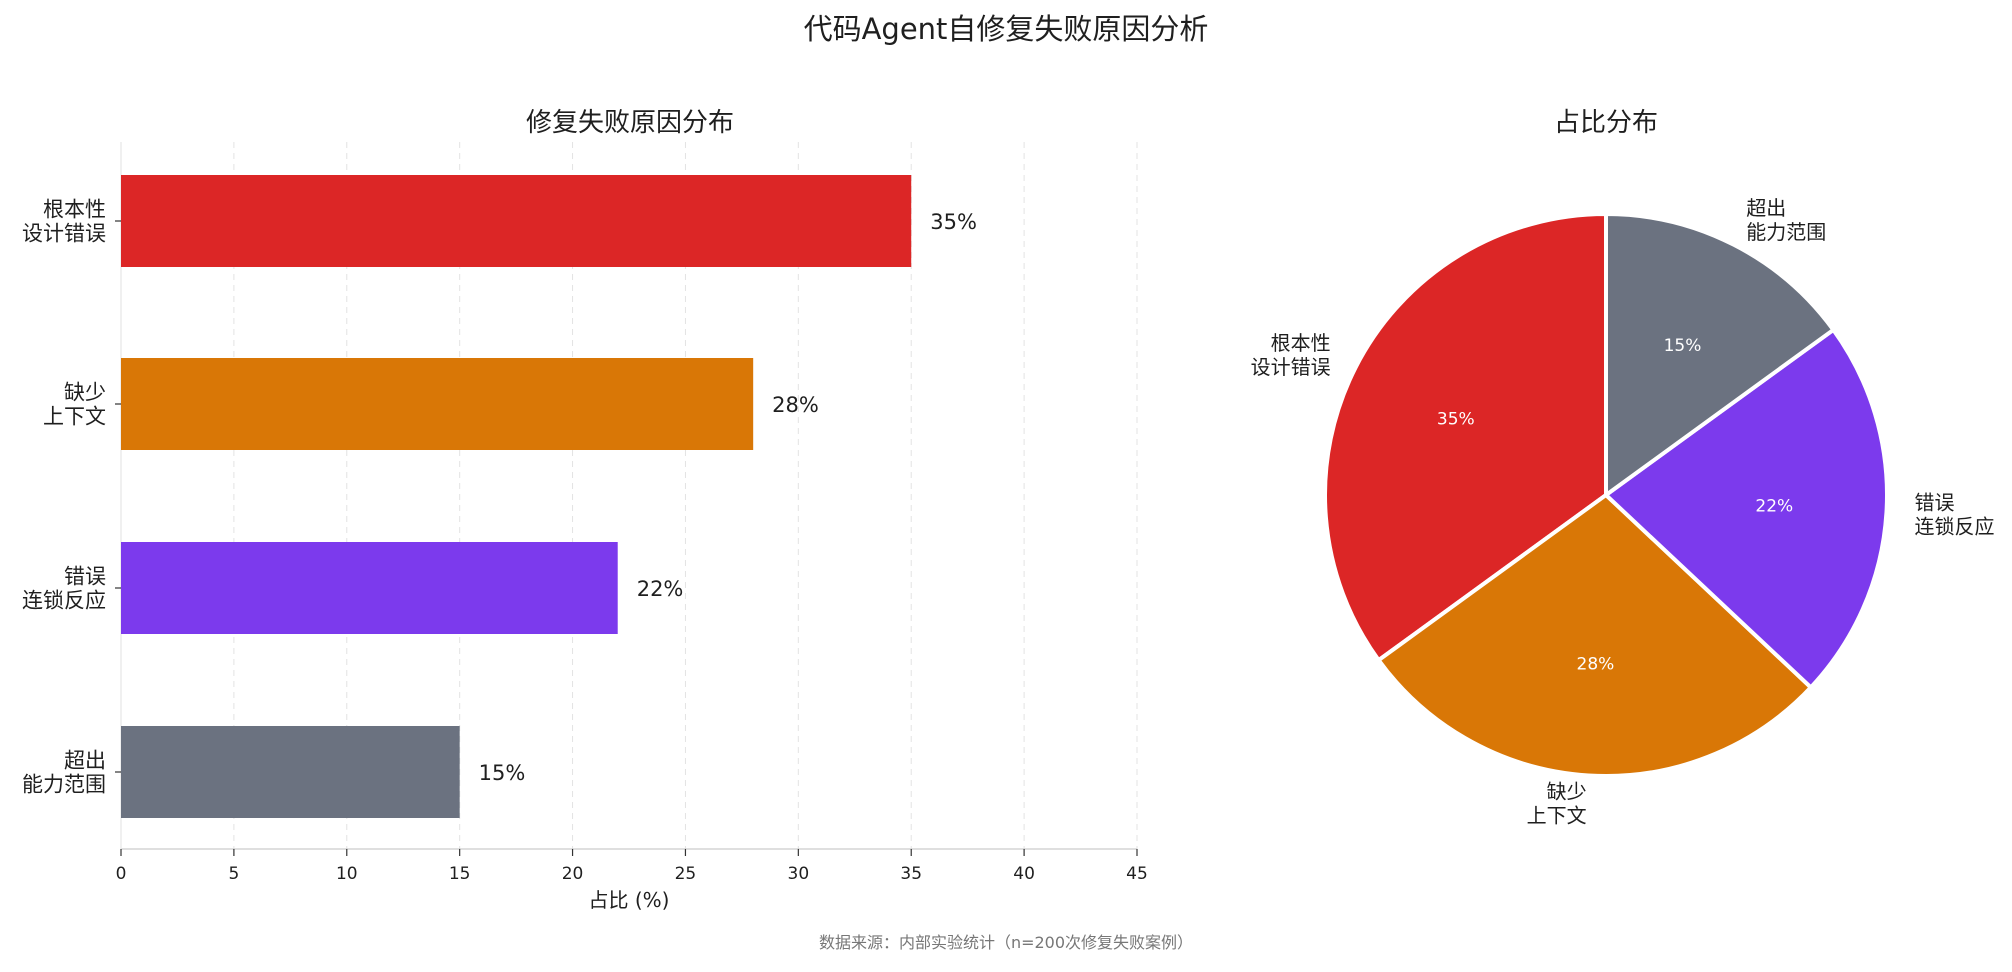 This screenshot has height=972, width=2012. I want to click on bar-category-label: 超出能力范围, so click(64, 773).